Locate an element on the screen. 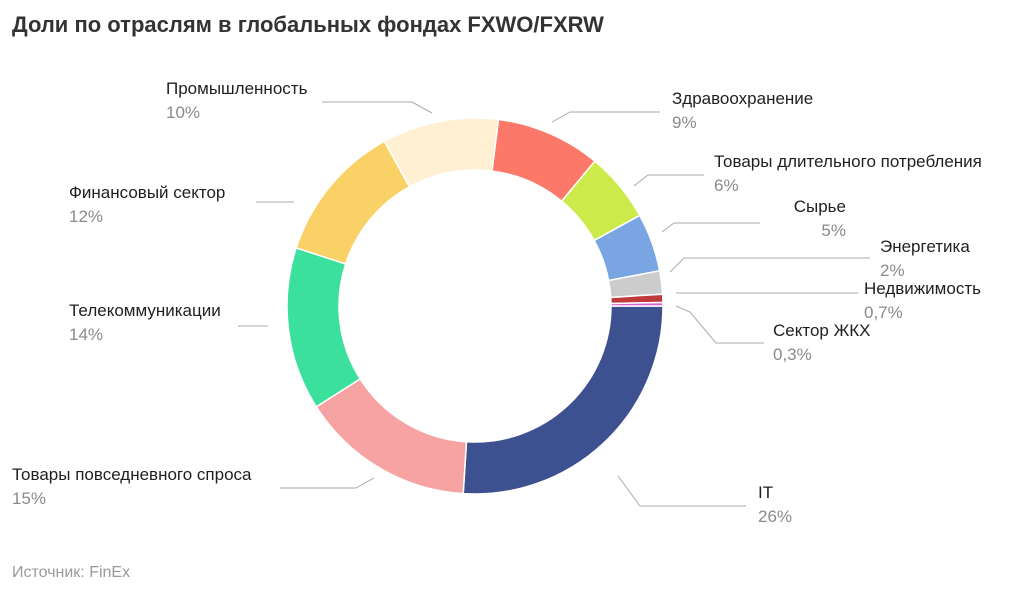  slice-9-name-label: Недвижимость is located at coordinates (922, 288).